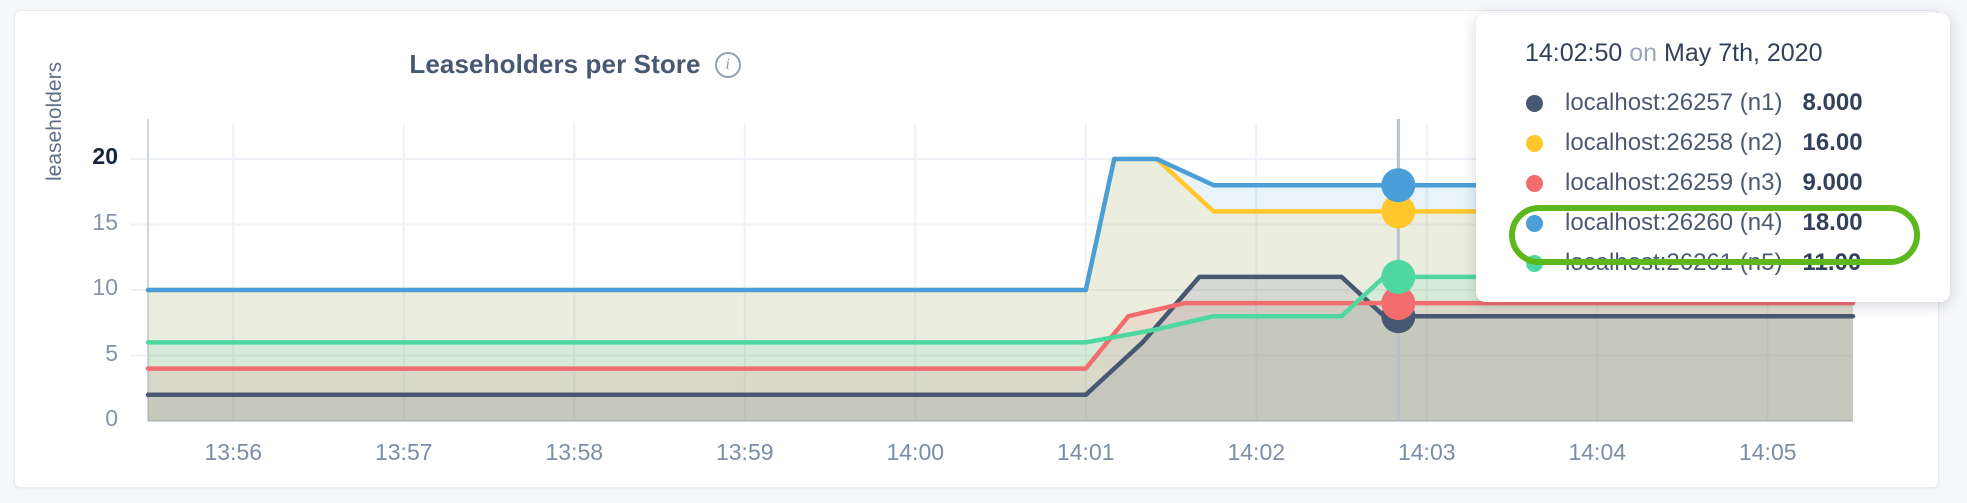  I want to click on tooltip-row: localhost:26257 (n1) 8.000, so click(1713, 103).